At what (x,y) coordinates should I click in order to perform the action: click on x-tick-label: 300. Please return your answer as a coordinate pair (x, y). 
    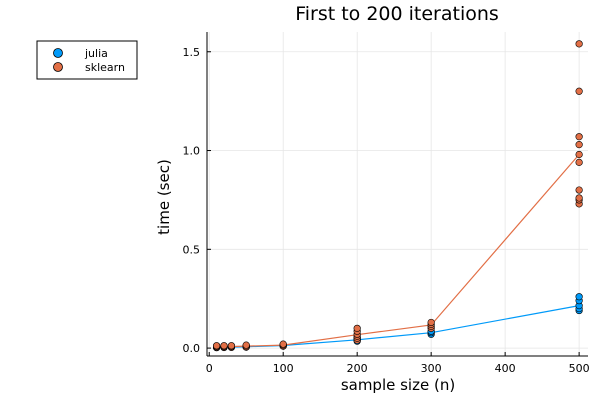
    Looking at the image, I should click on (431, 368).